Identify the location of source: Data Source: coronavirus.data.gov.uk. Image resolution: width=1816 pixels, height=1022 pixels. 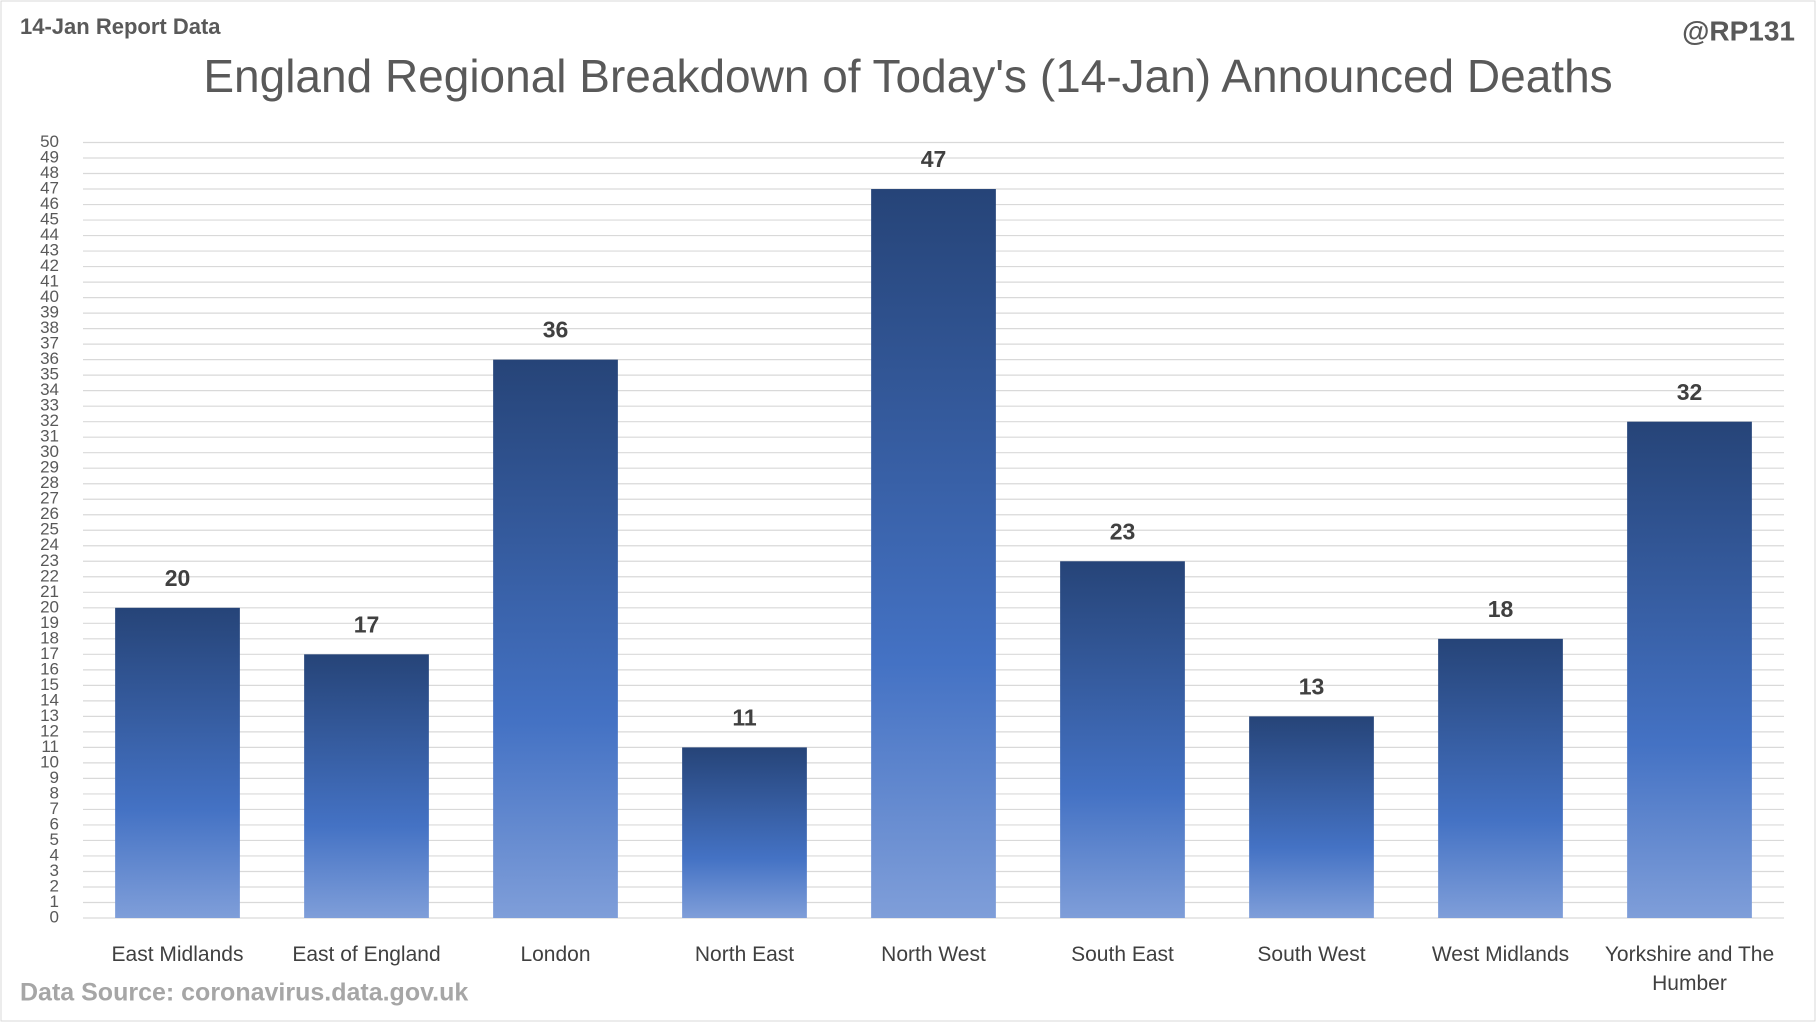
(244, 993).